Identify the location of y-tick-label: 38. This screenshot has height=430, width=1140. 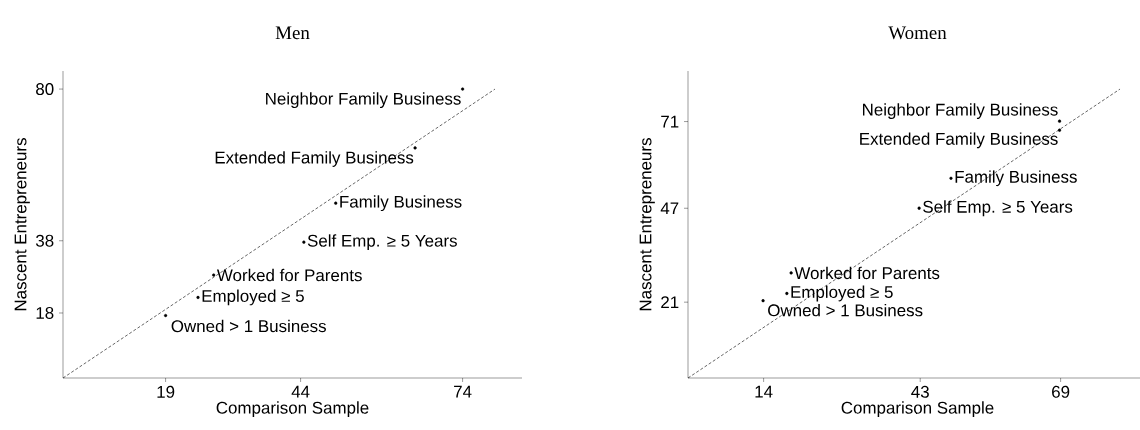
(44, 240).